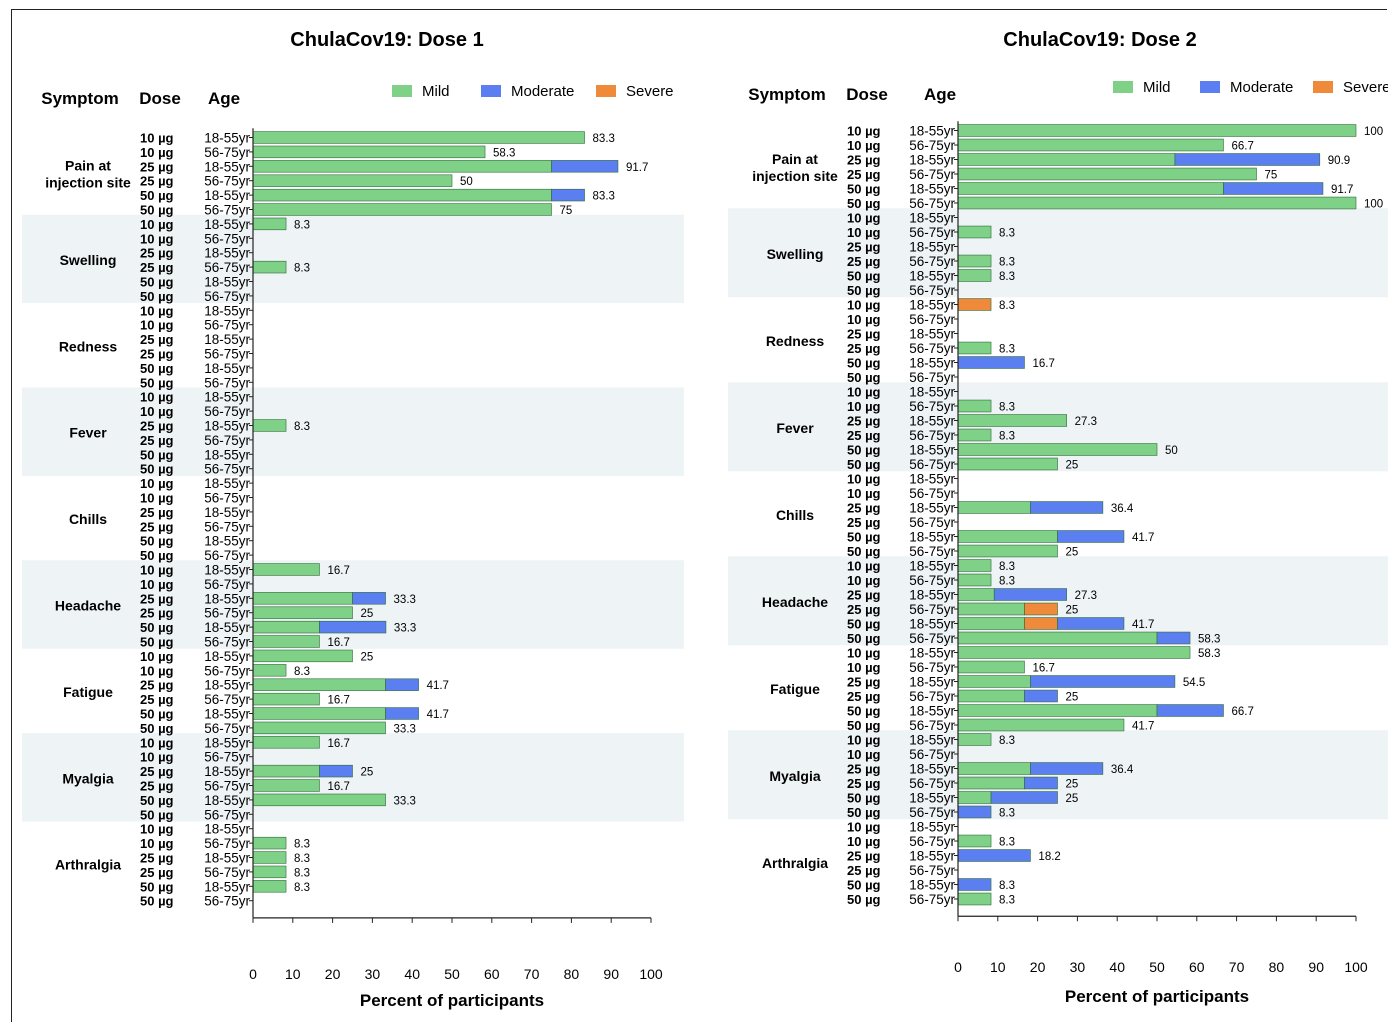 This screenshot has width=1388, height=1028. What do you see at coordinates (1339, 161) in the screenshot?
I see `value-label: 90.9` at bounding box center [1339, 161].